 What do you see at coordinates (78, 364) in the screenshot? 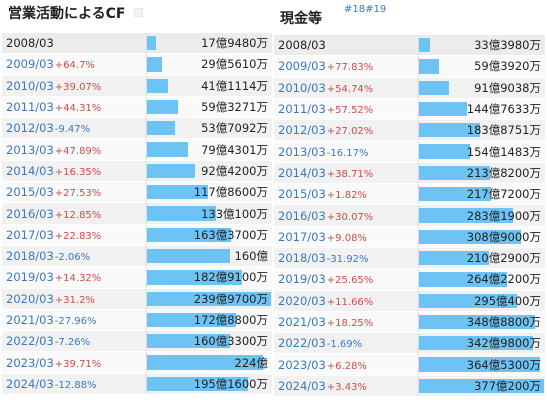
I see `change-percent: +39.71%` at bounding box center [78, 364].